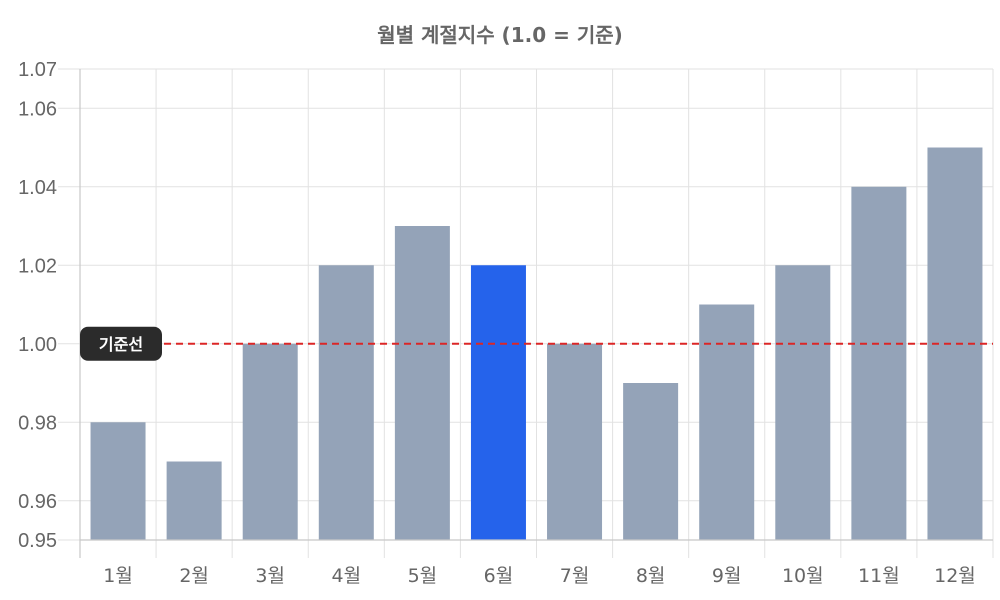  Describe the element at coordinates (37, 423) in the screenshot. I see `y-tick-label: 0.98` at that location.